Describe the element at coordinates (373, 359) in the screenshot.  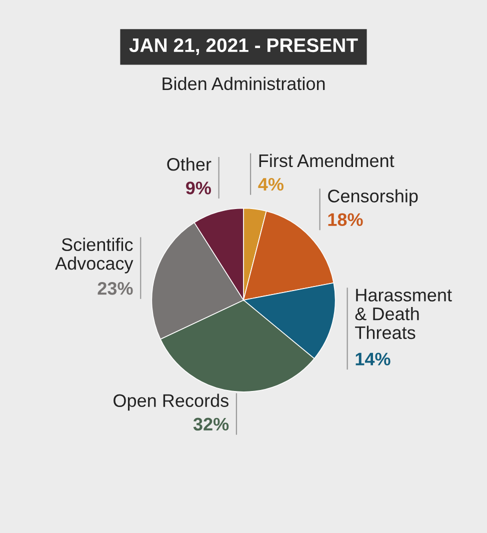
I see `data-label: 14%` at that location.